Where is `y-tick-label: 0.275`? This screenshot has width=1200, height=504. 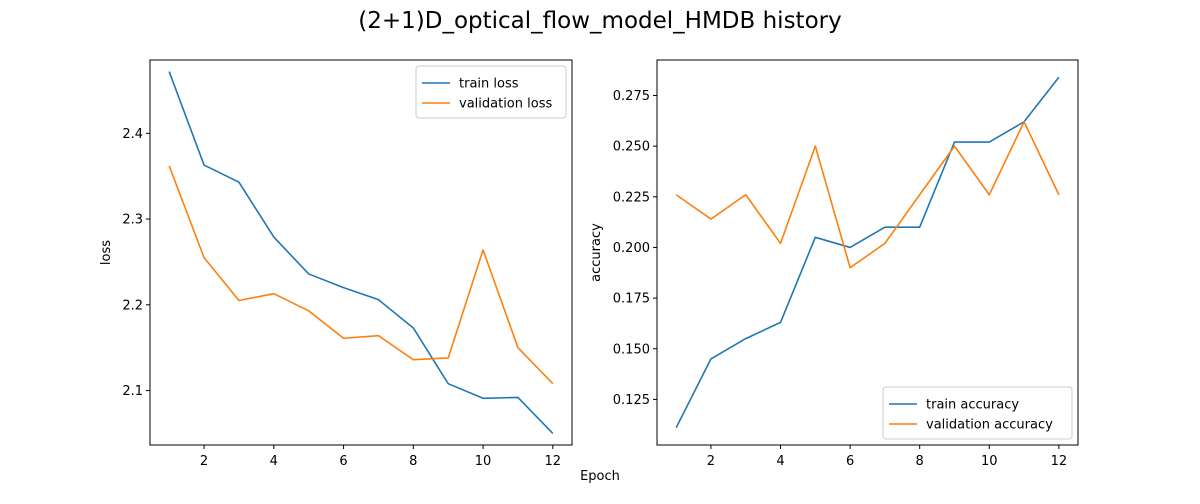
y-tick-label: 0.275 is located at coordinates (631, 96).